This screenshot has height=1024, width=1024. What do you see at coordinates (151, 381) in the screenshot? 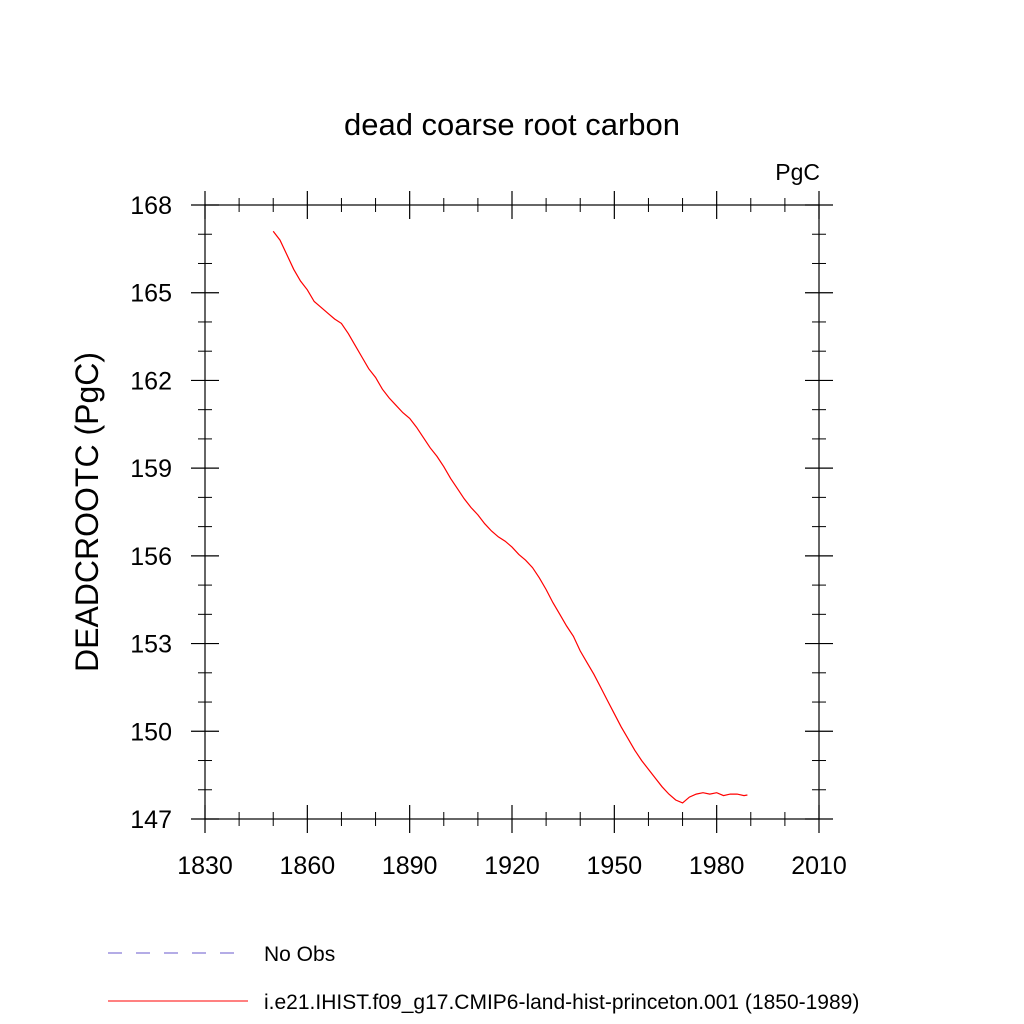
I see `y-tick-label: 162` at bounding box center [151, 381].